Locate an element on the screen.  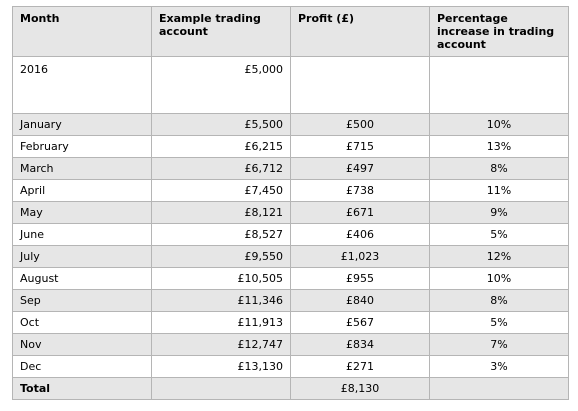
cell-account: £9,550 is located at coordinates (221, 256).